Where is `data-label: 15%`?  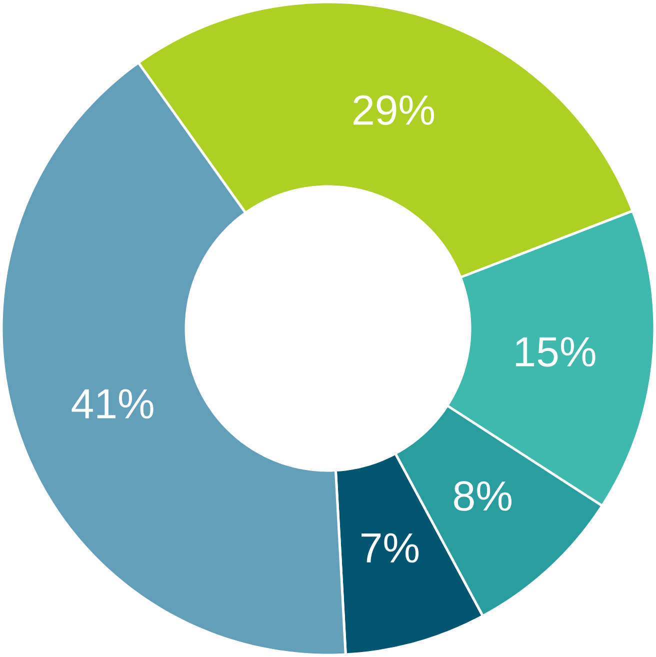
data-label: 15% is located at coordinates (556, 352).